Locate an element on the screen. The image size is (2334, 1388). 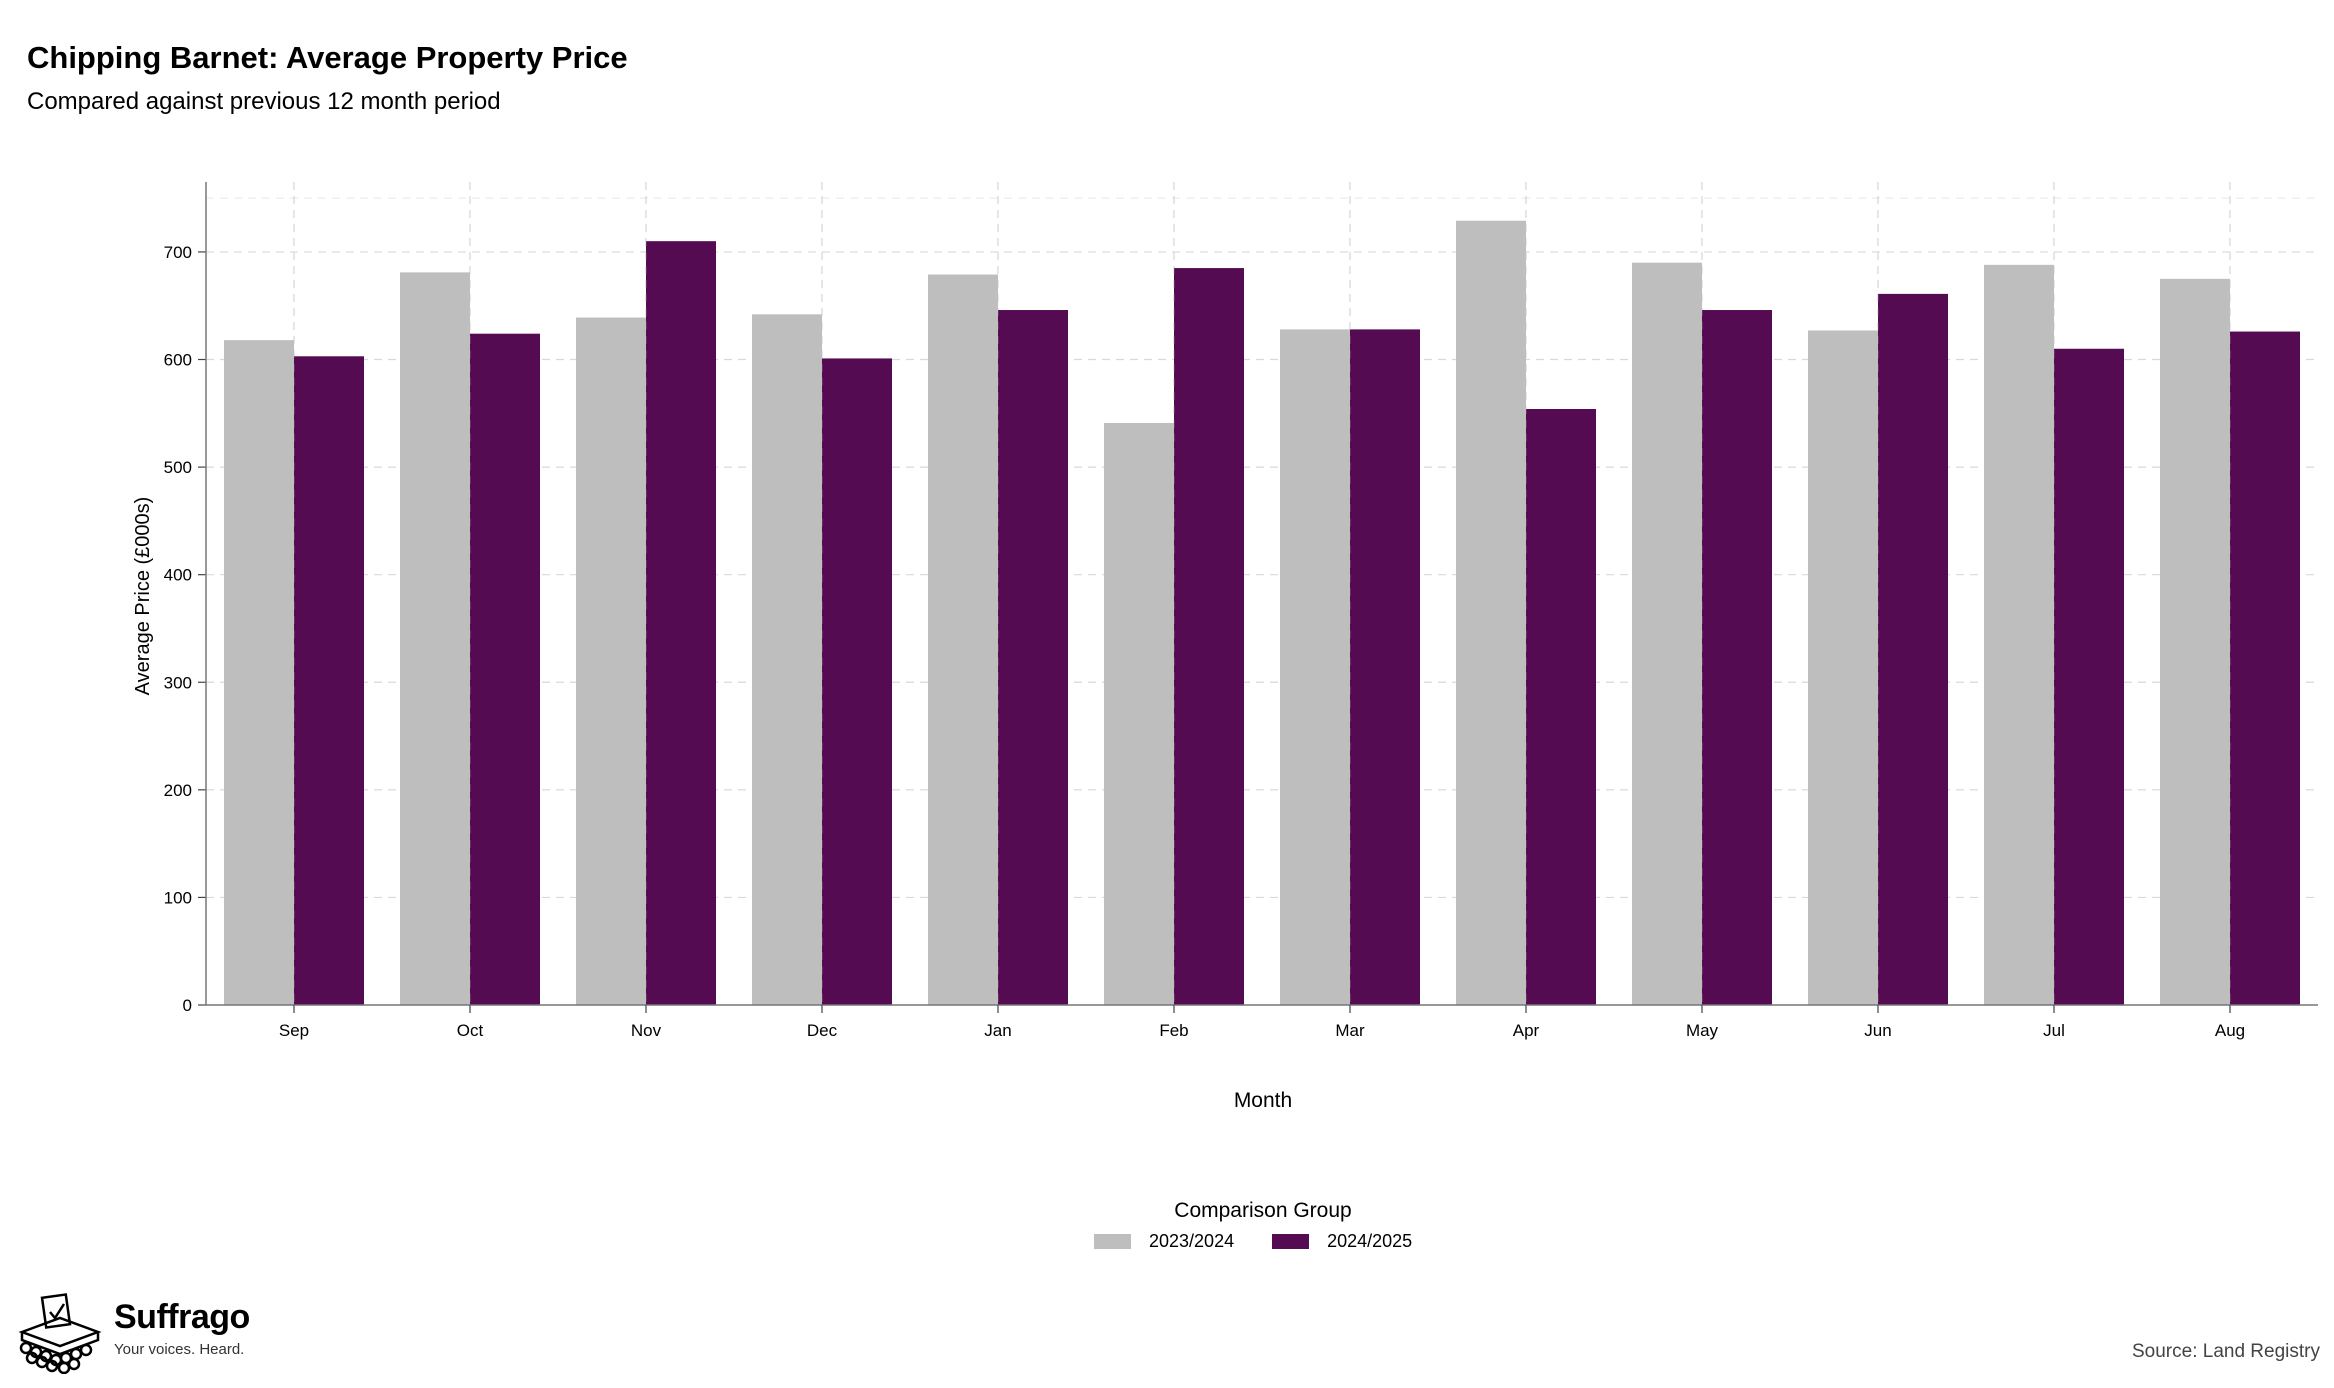
x-tick-label: Jan is located at coordinates (997, 1030).